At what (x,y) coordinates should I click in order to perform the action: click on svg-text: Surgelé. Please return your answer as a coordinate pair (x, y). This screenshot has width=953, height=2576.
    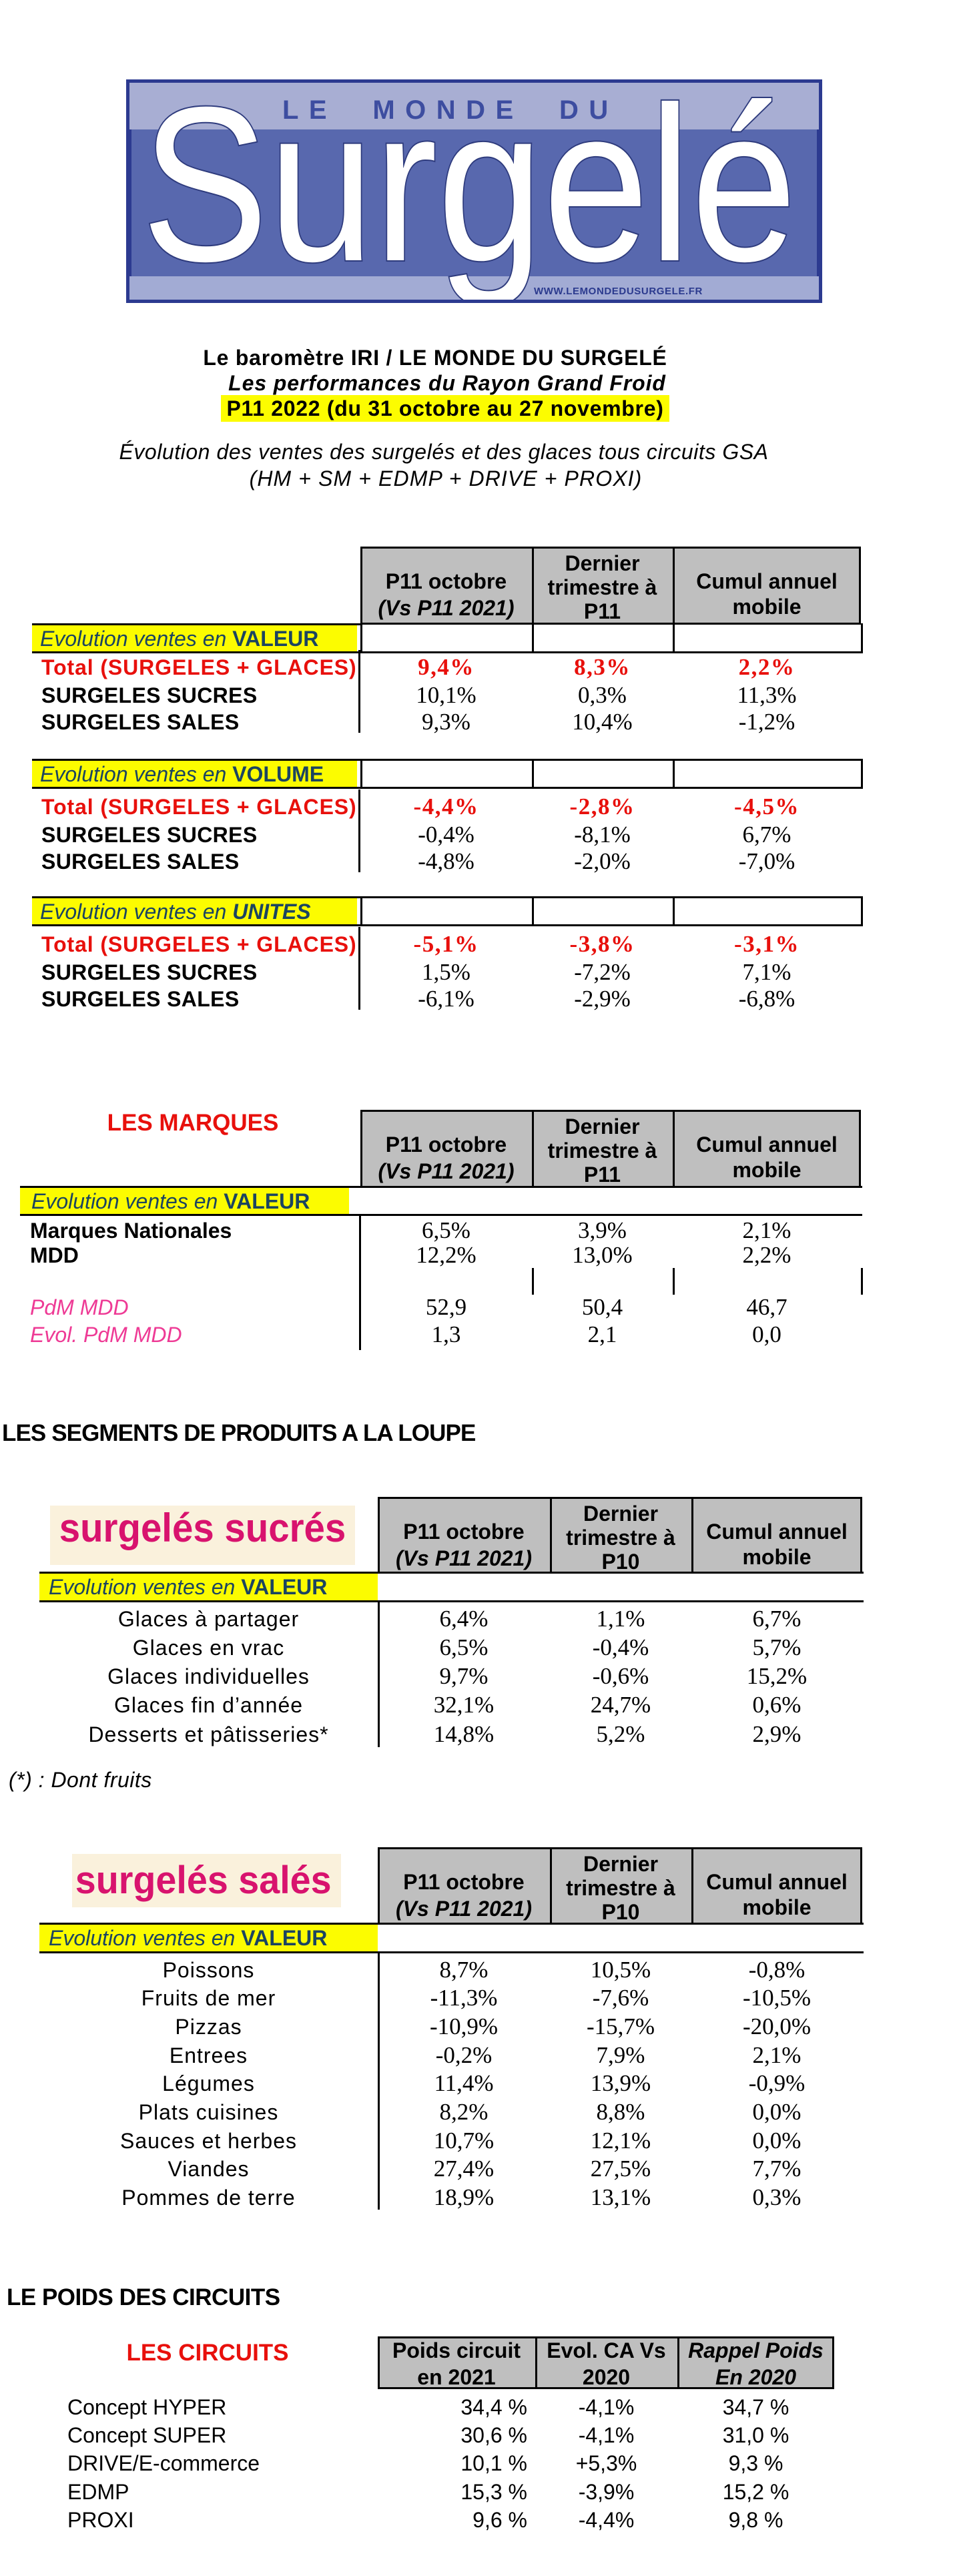
    Looking at the image, I should click on (469, 191).